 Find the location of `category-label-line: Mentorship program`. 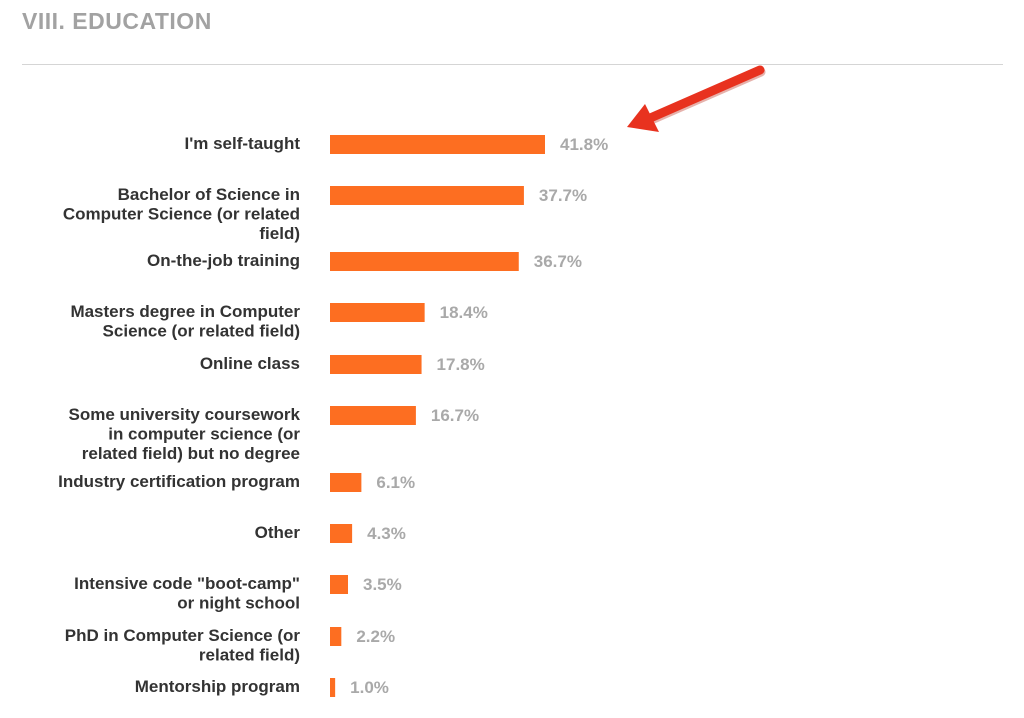

category-label-line: Mentorship program is located at coordinates (217, 686).